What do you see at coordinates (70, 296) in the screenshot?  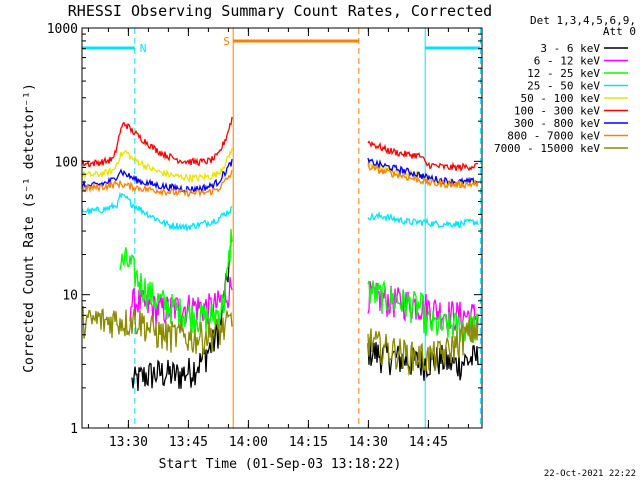 I see `y-tick-label-1: 10` at bounding box center [70, 296].